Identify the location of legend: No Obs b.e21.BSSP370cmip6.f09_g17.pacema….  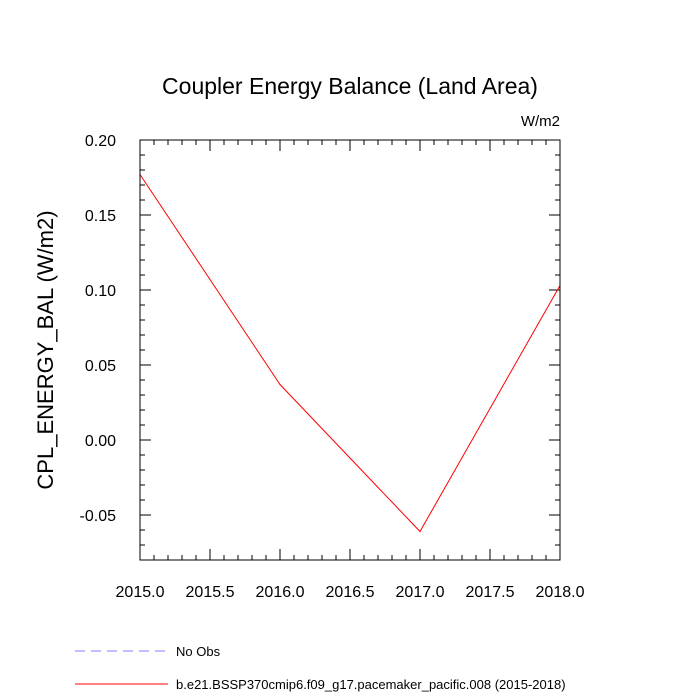
(320, 668).